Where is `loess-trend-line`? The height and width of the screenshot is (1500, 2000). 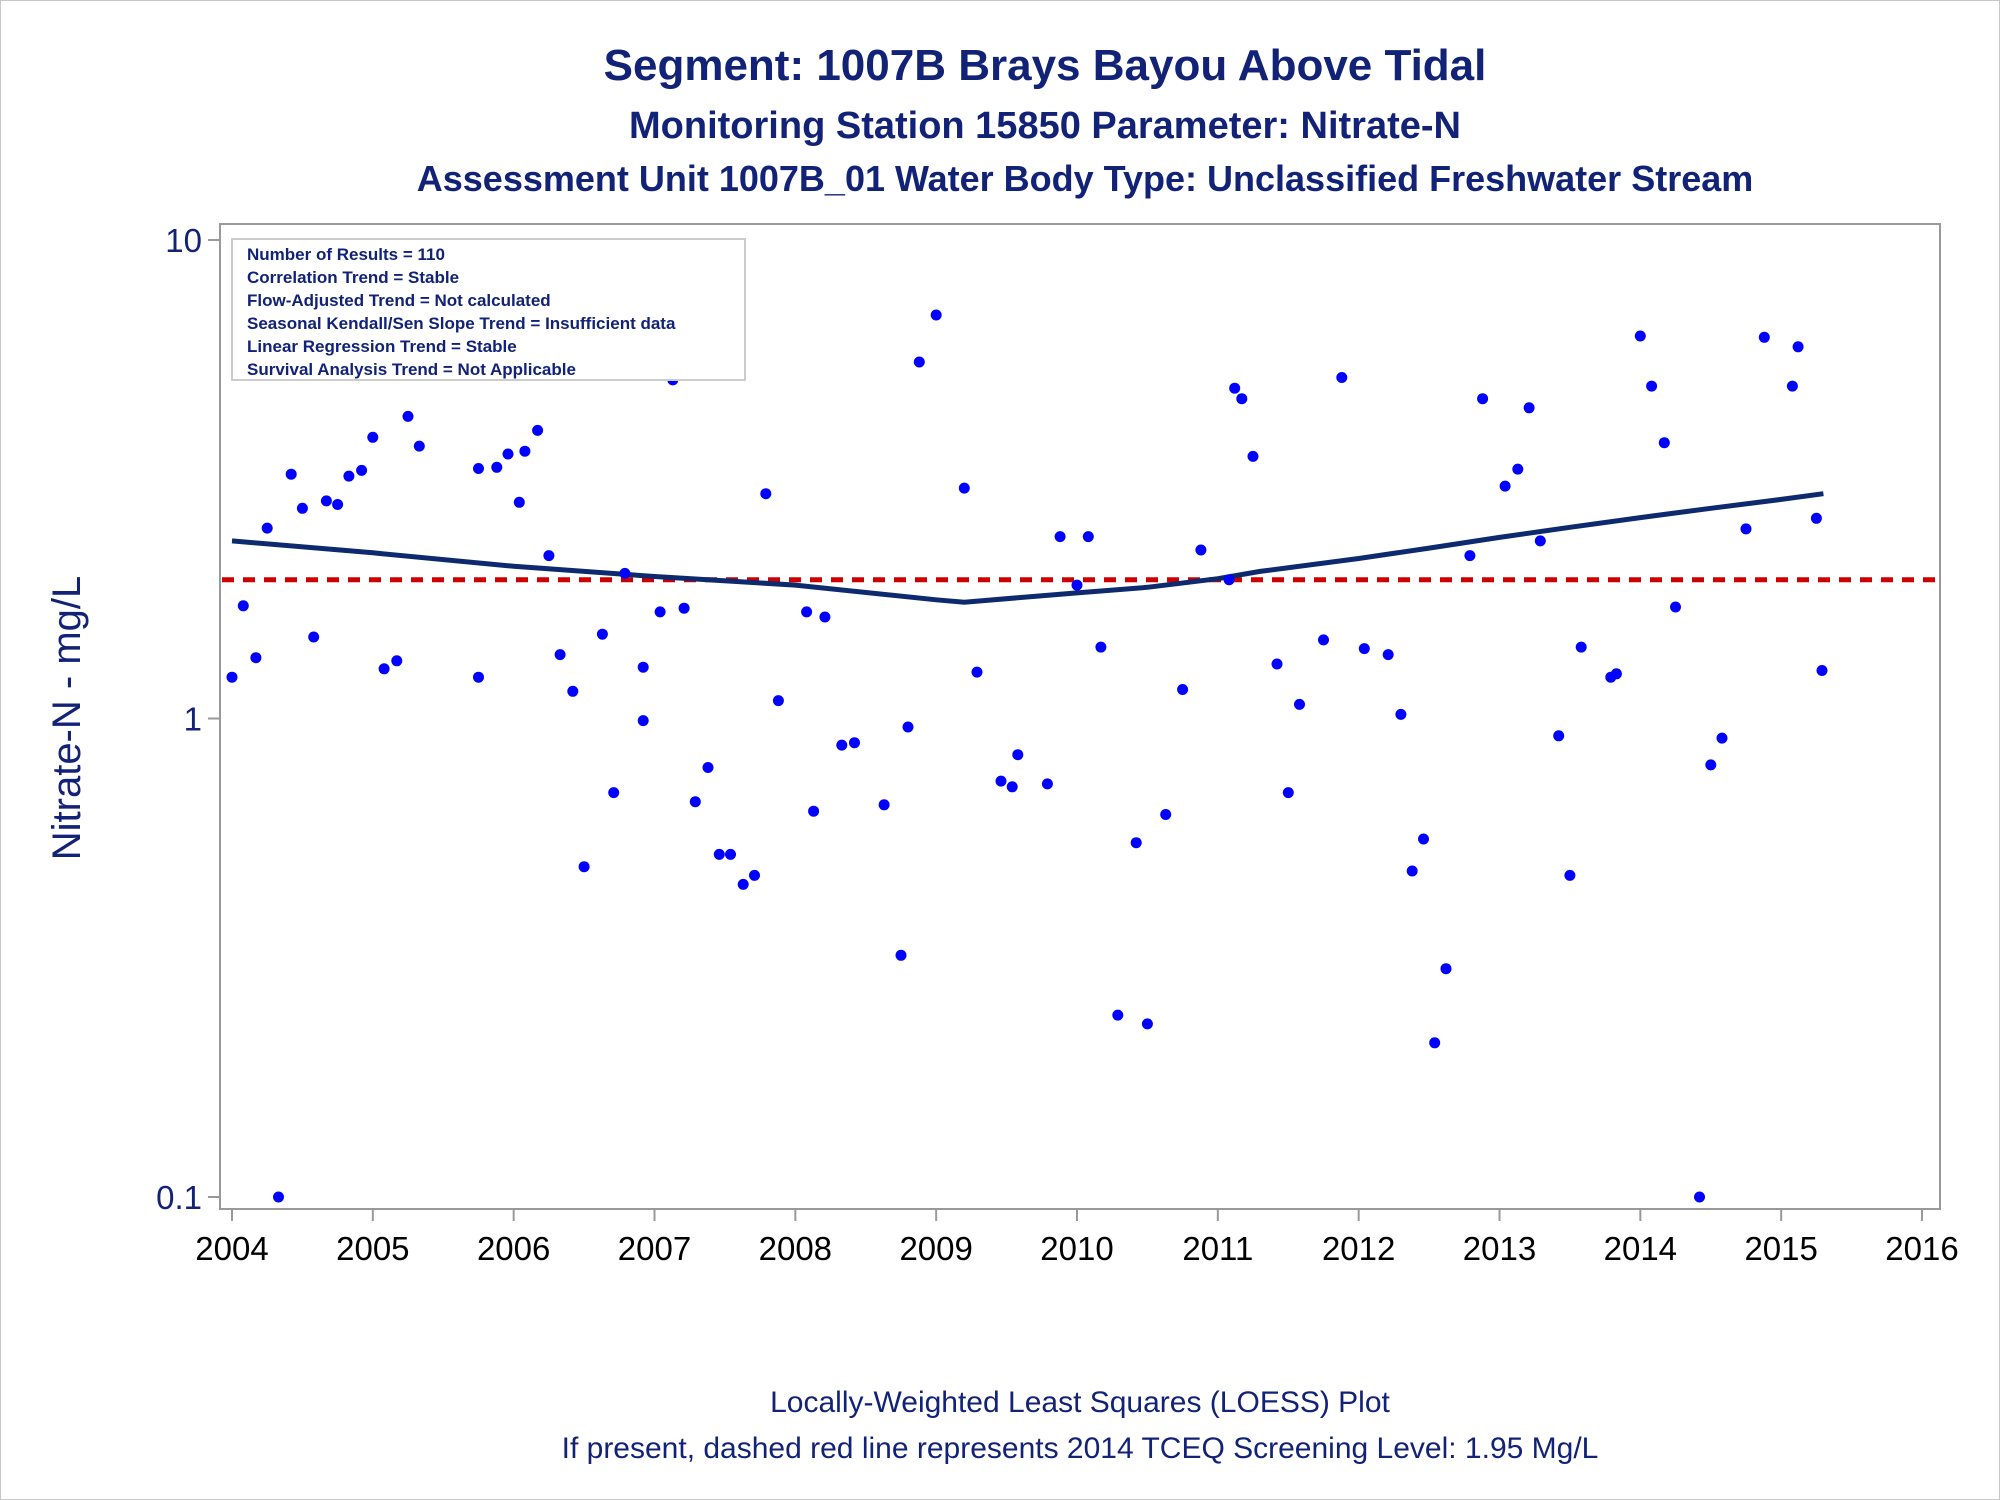
loess-trend-line is located at coordinates (1027, 548).